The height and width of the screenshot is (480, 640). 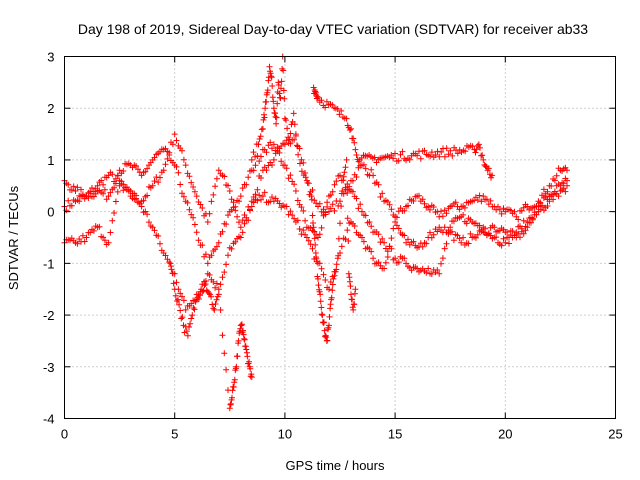 I want to click on y-tick-label: -4, so click(x=49, y=419).